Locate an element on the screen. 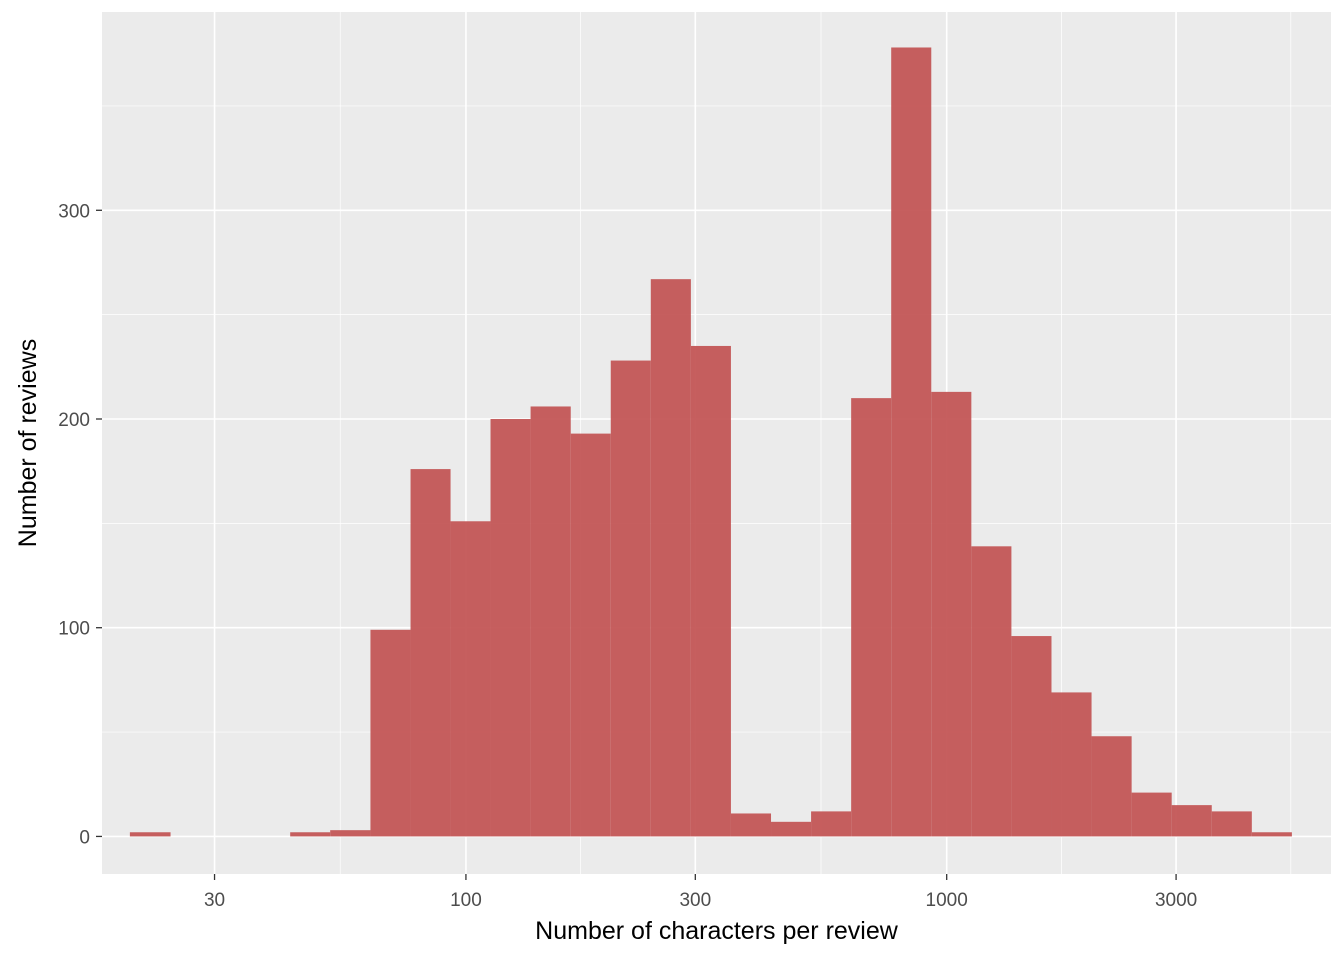  x-tick-label: 30 is located at coordinates (214, 900).